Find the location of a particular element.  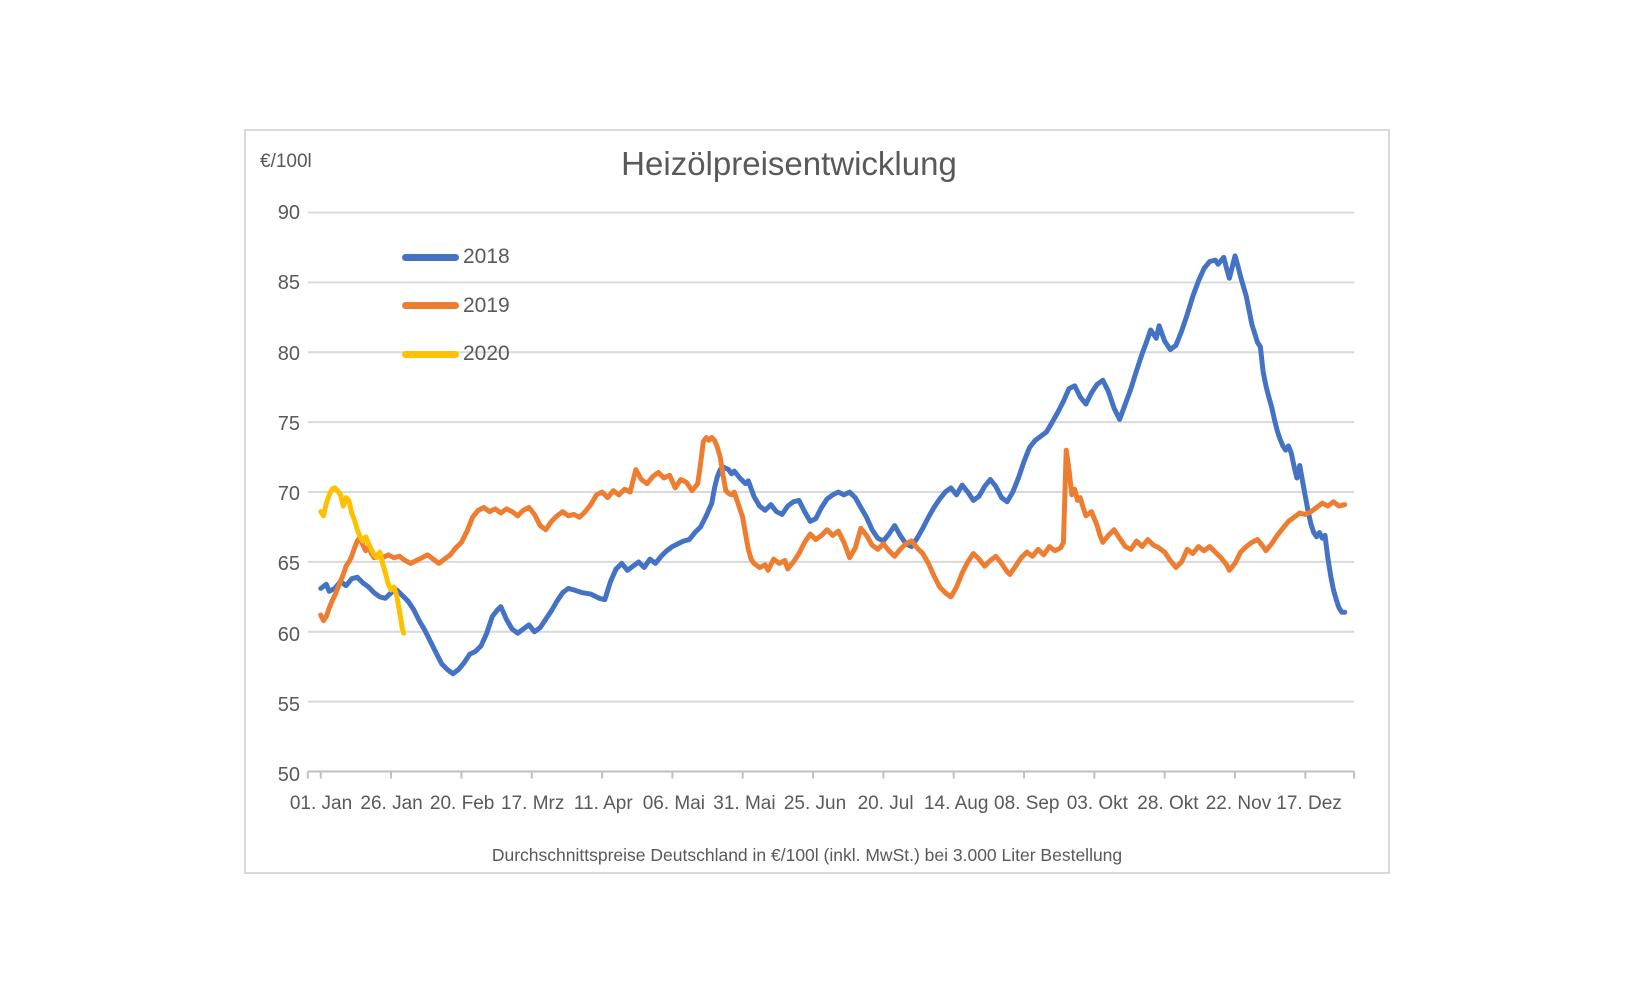

legend-label-2020: 2020 is located at coordinates (486, 353).